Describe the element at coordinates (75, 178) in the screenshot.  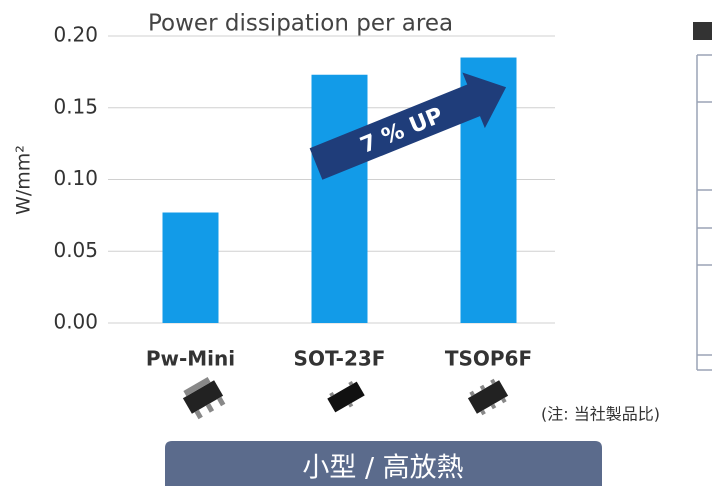
I see `y-tick-label: 0.10` at that location.